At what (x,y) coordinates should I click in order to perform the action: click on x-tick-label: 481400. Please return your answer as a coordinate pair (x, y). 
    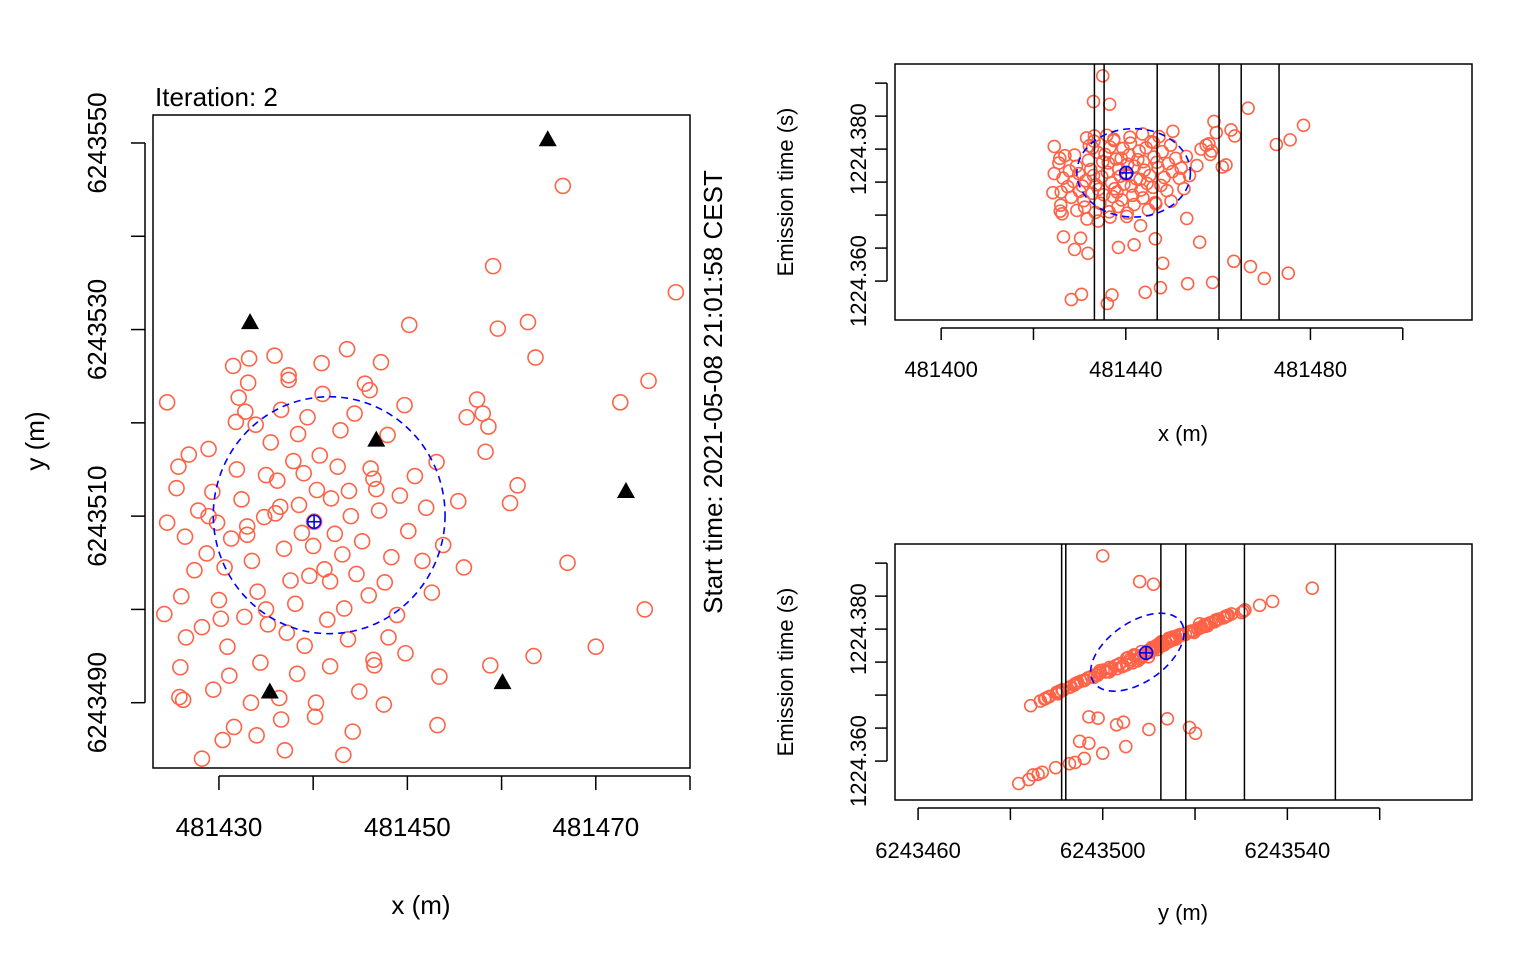
    Looking at the image, I should click on (940, 369).